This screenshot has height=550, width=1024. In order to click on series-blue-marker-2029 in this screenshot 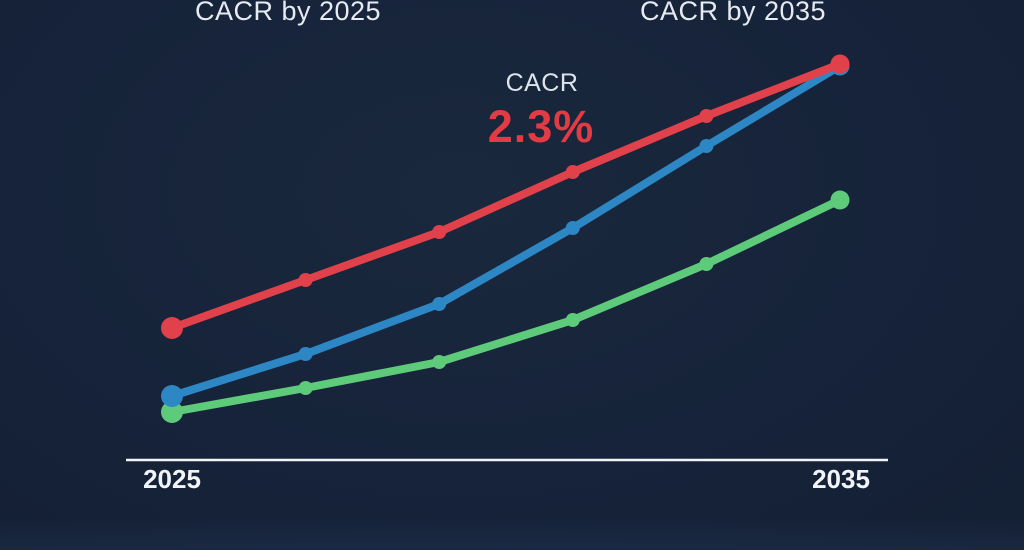, I will do `click(439, 304)`.